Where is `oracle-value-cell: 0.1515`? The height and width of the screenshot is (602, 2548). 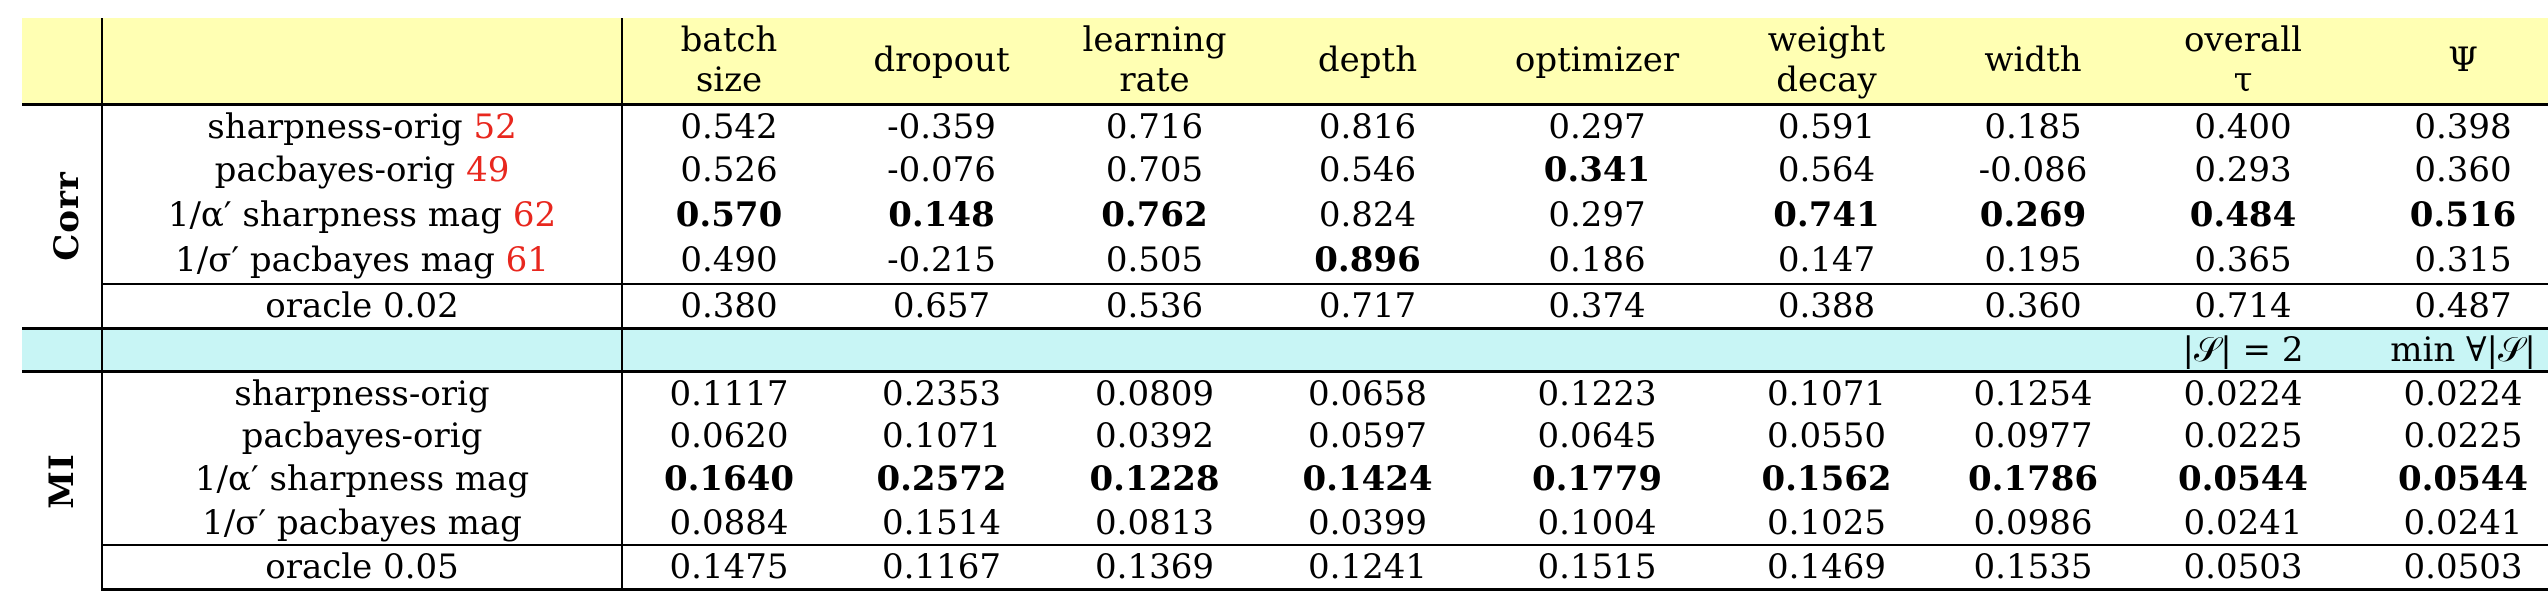 oracle-value-cell: 0.1515 is located at coordinates (1597, 567).